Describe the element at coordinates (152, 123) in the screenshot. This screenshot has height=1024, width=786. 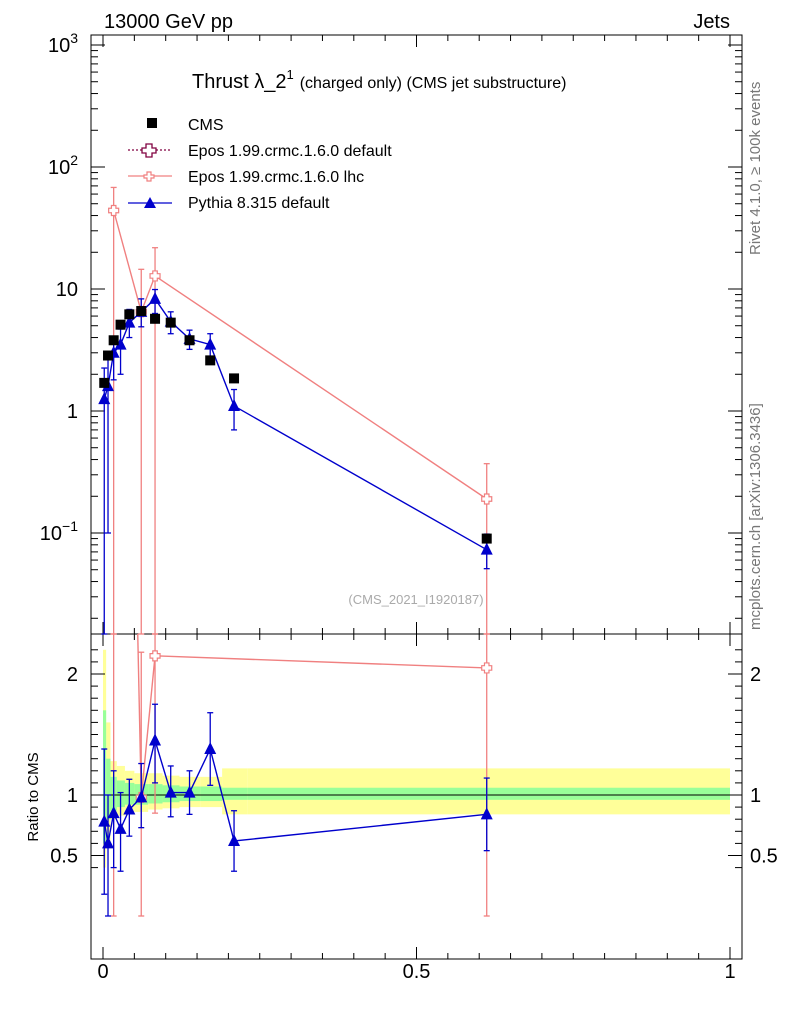
I see `legend-marker-cms` at that location.